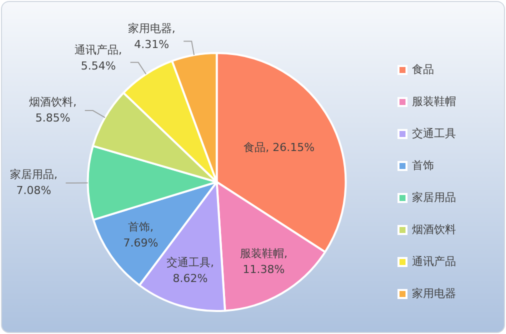 The image size is (506, 334). I want to click on legend-label: 家居用品, so click(434, 197).